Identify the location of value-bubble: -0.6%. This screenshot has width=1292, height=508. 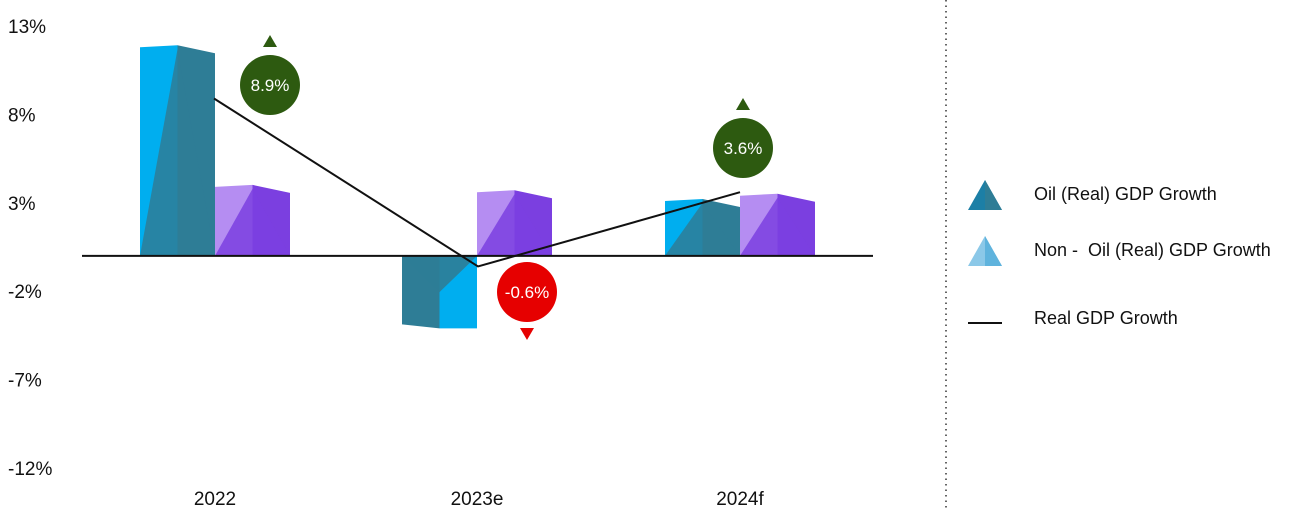
(527, 301).